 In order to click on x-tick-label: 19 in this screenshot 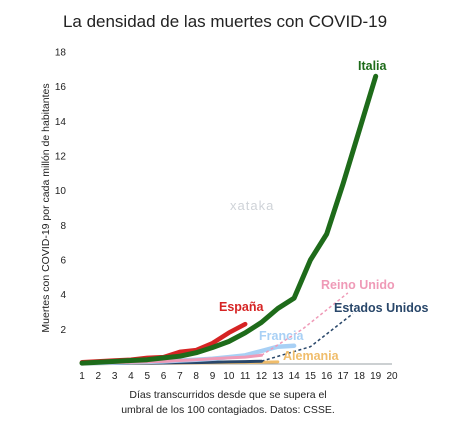, I will do `click(376, 376)`.